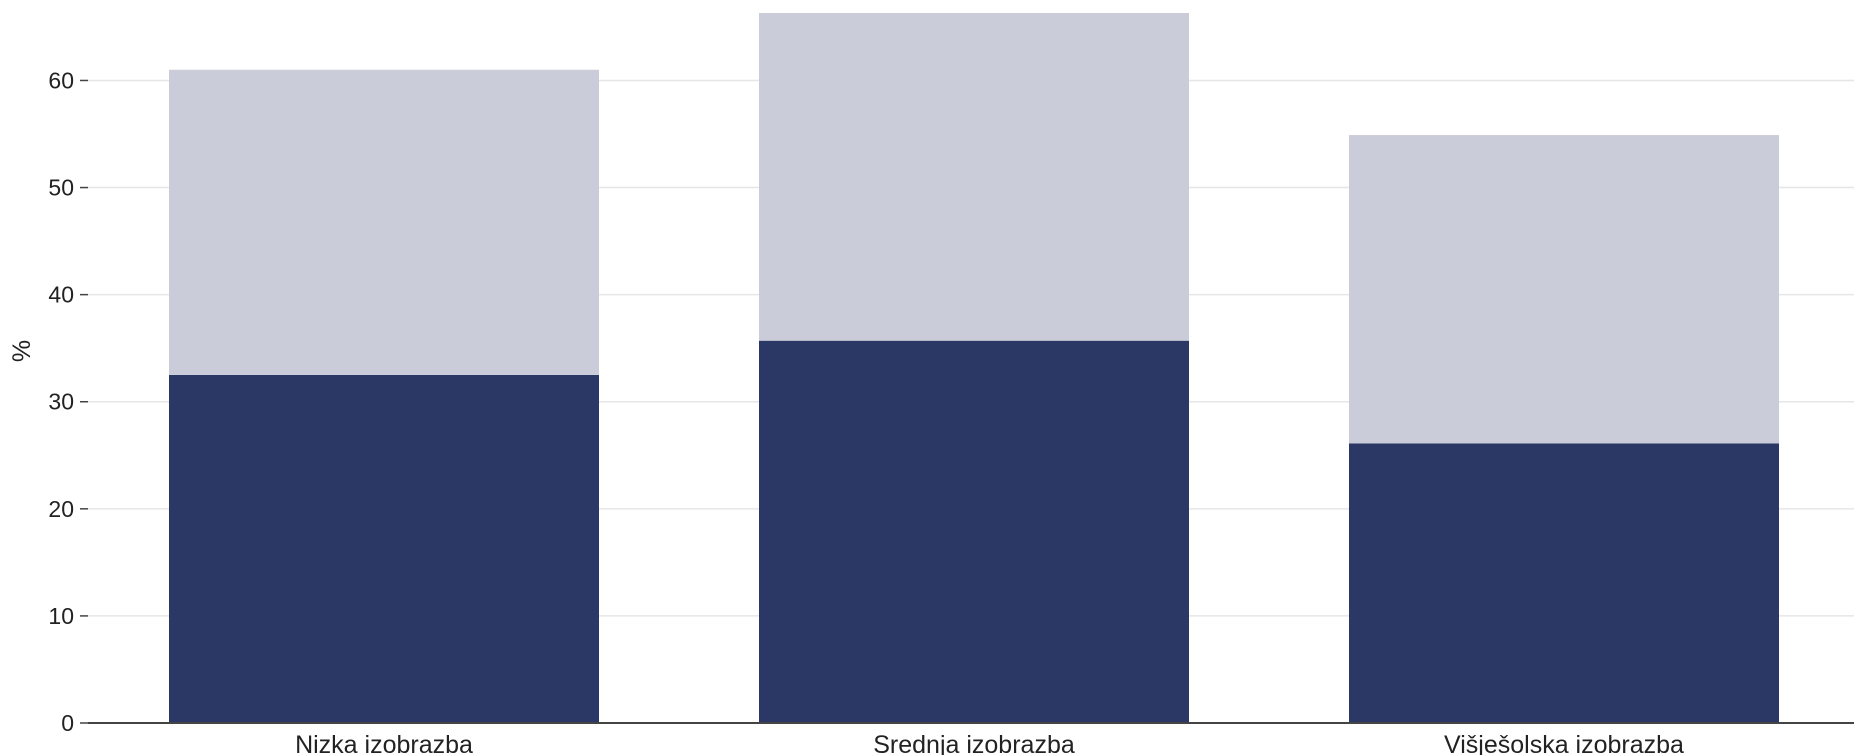 The image size is (1854, 755). I want to click on y-tick-label: 0, so click(67, 723).